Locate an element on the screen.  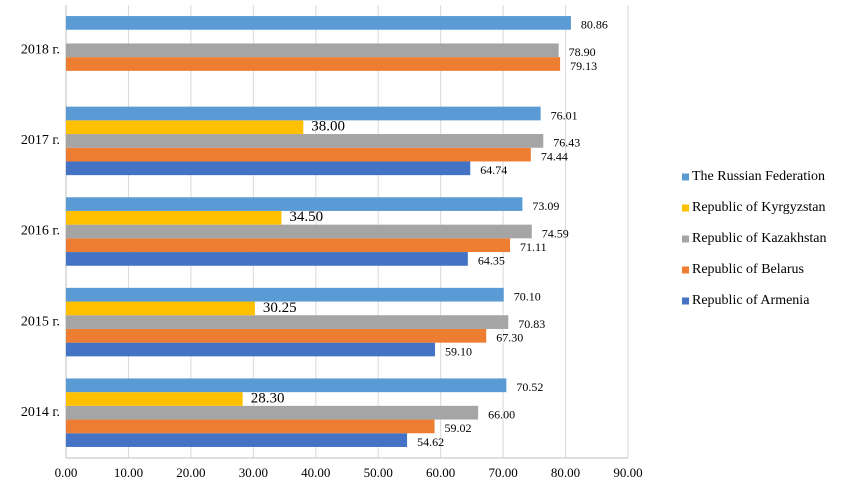
x-tick-label: 10.00 is located at coordinates (128, 472).